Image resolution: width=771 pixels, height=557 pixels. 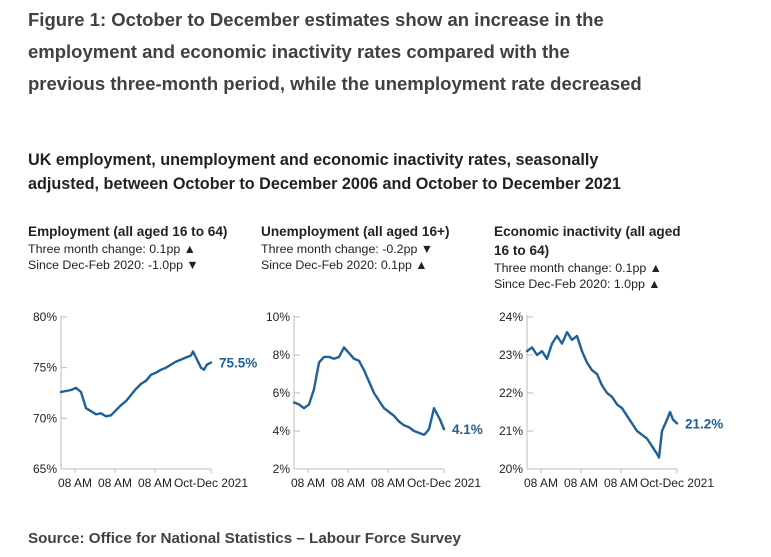 What do you see at coordinates (211, 483) in the screenshot?
I see `employment-xtick-label: Oct-Dec 2021` at bounding box center [211, 483].